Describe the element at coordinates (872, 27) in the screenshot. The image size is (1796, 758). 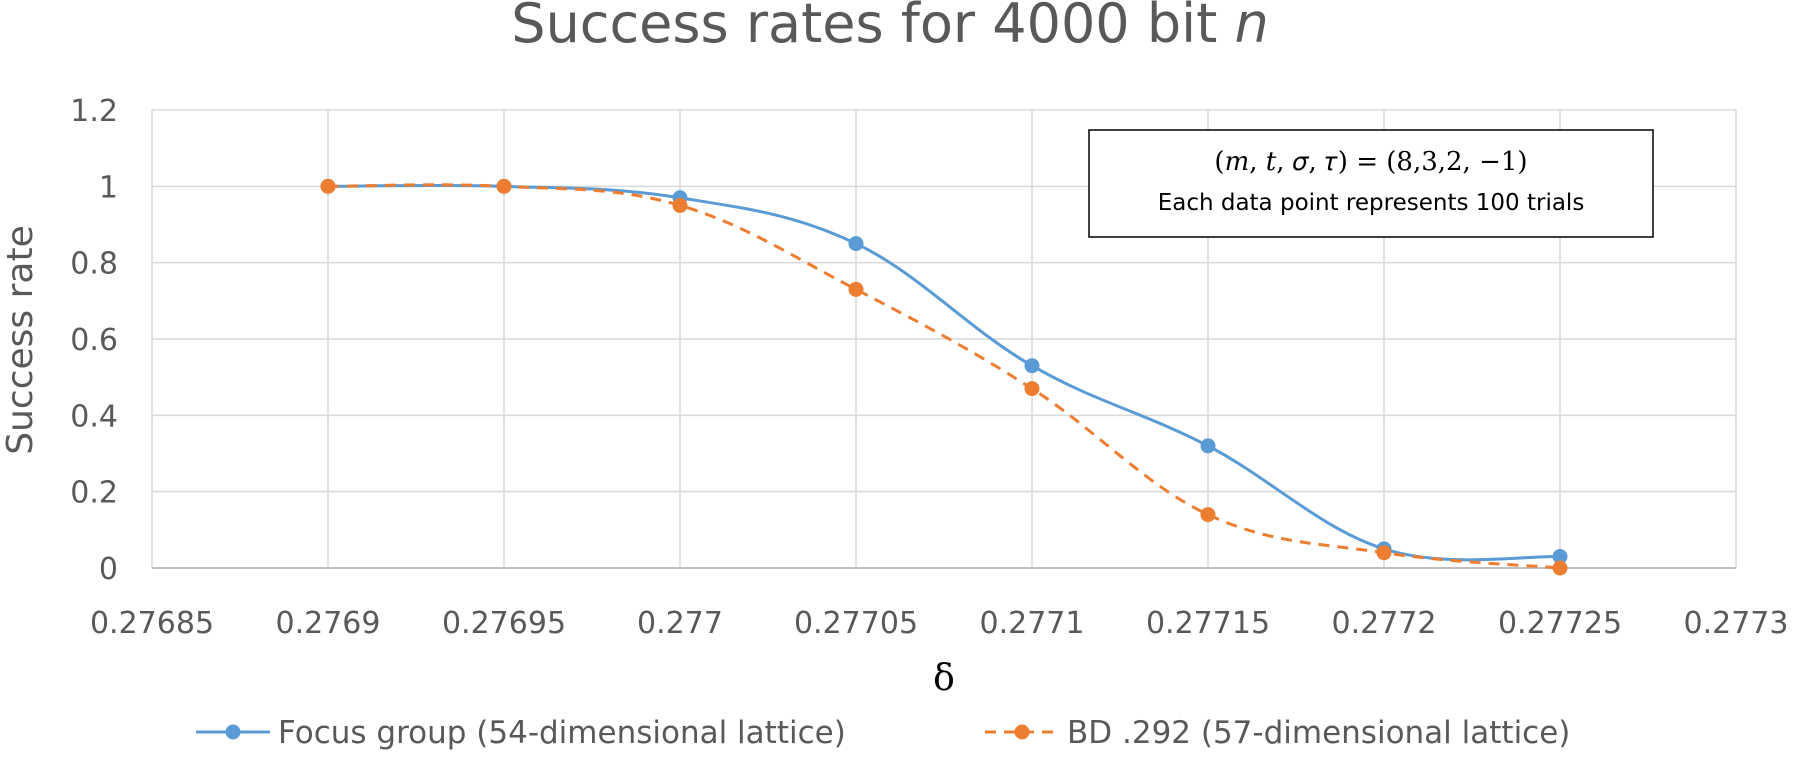
I see `chart-title-main: Success rates for 4000 bit` at that location.